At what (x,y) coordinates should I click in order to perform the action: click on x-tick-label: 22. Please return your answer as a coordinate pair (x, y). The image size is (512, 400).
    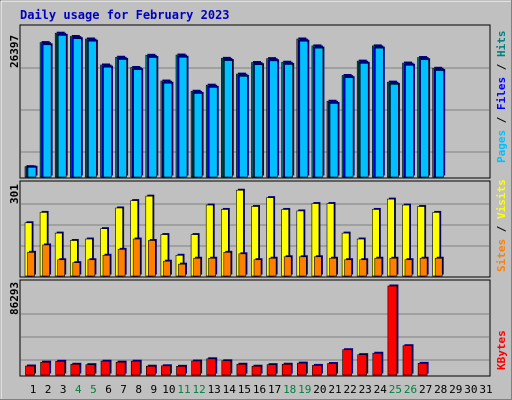
    Looking at the image, I should click on (349, 389).